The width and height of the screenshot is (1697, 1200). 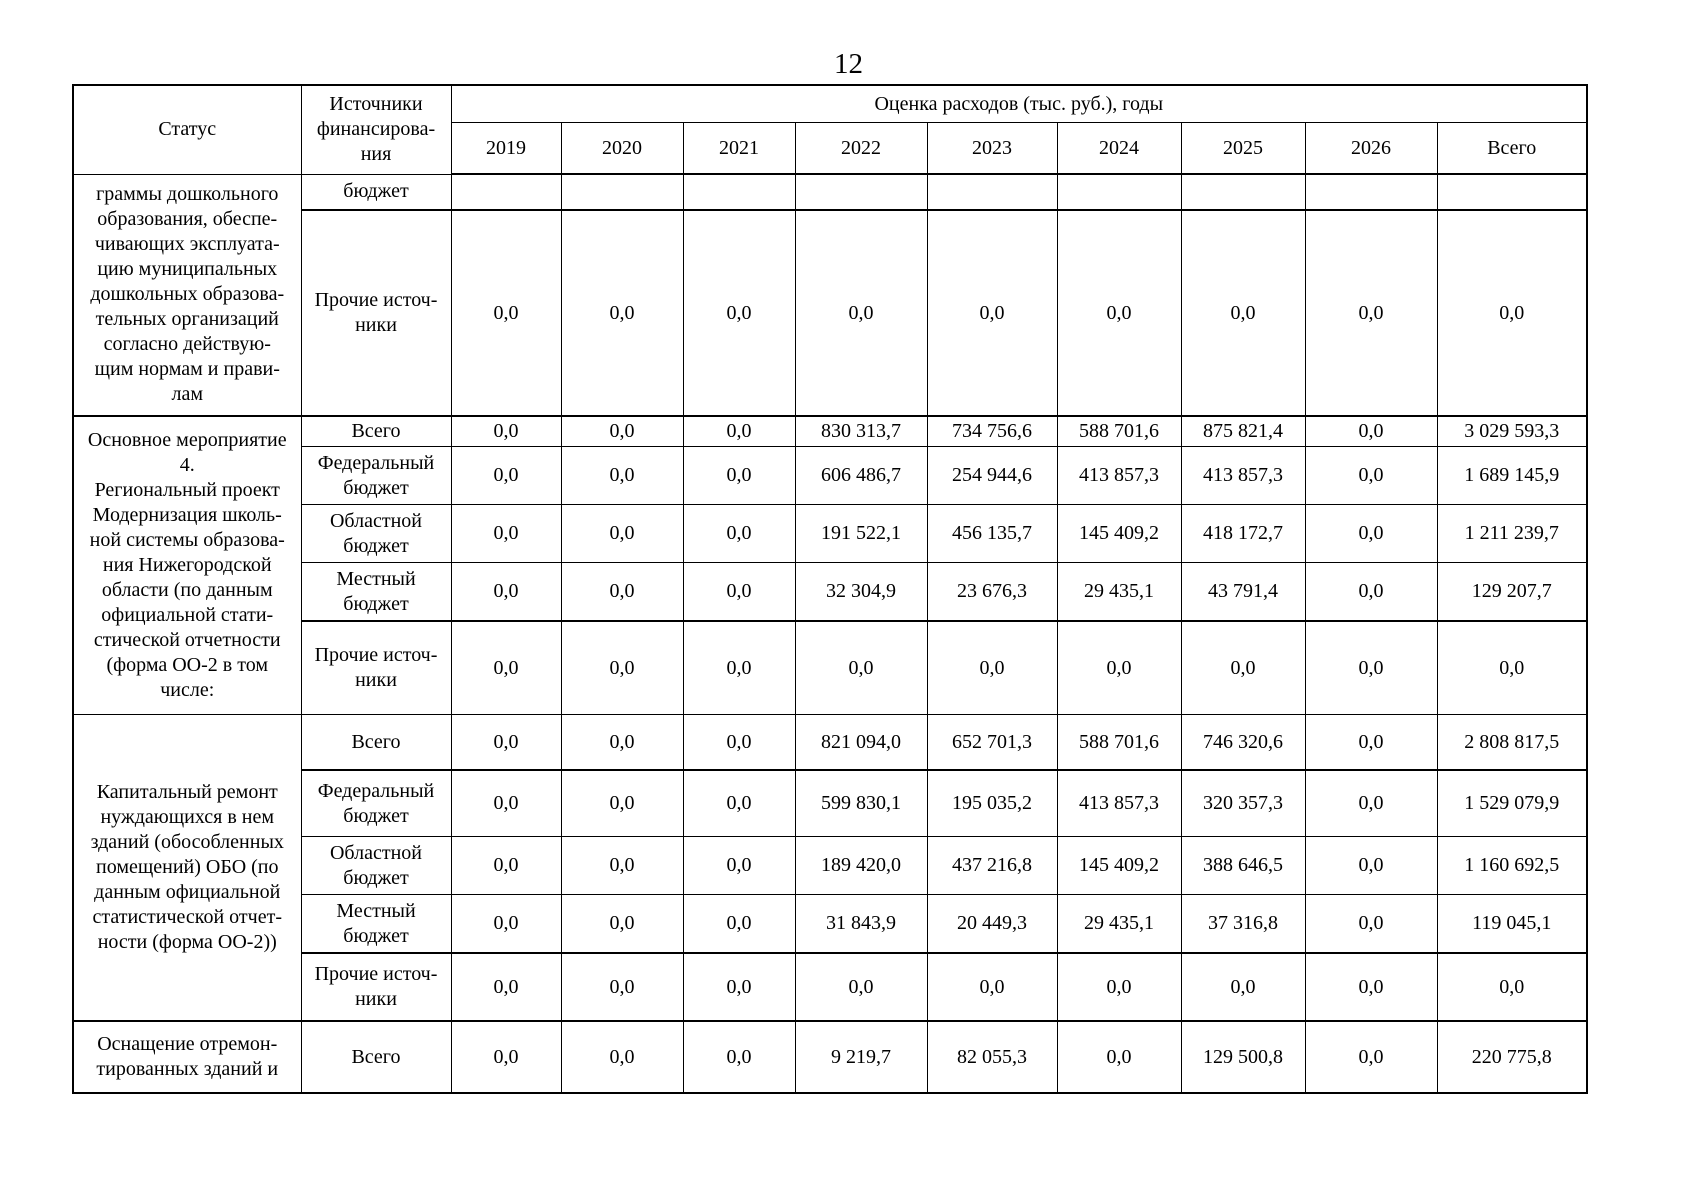 I want to click on source-cell: Местный бюджет, so click(x=376, y=924).